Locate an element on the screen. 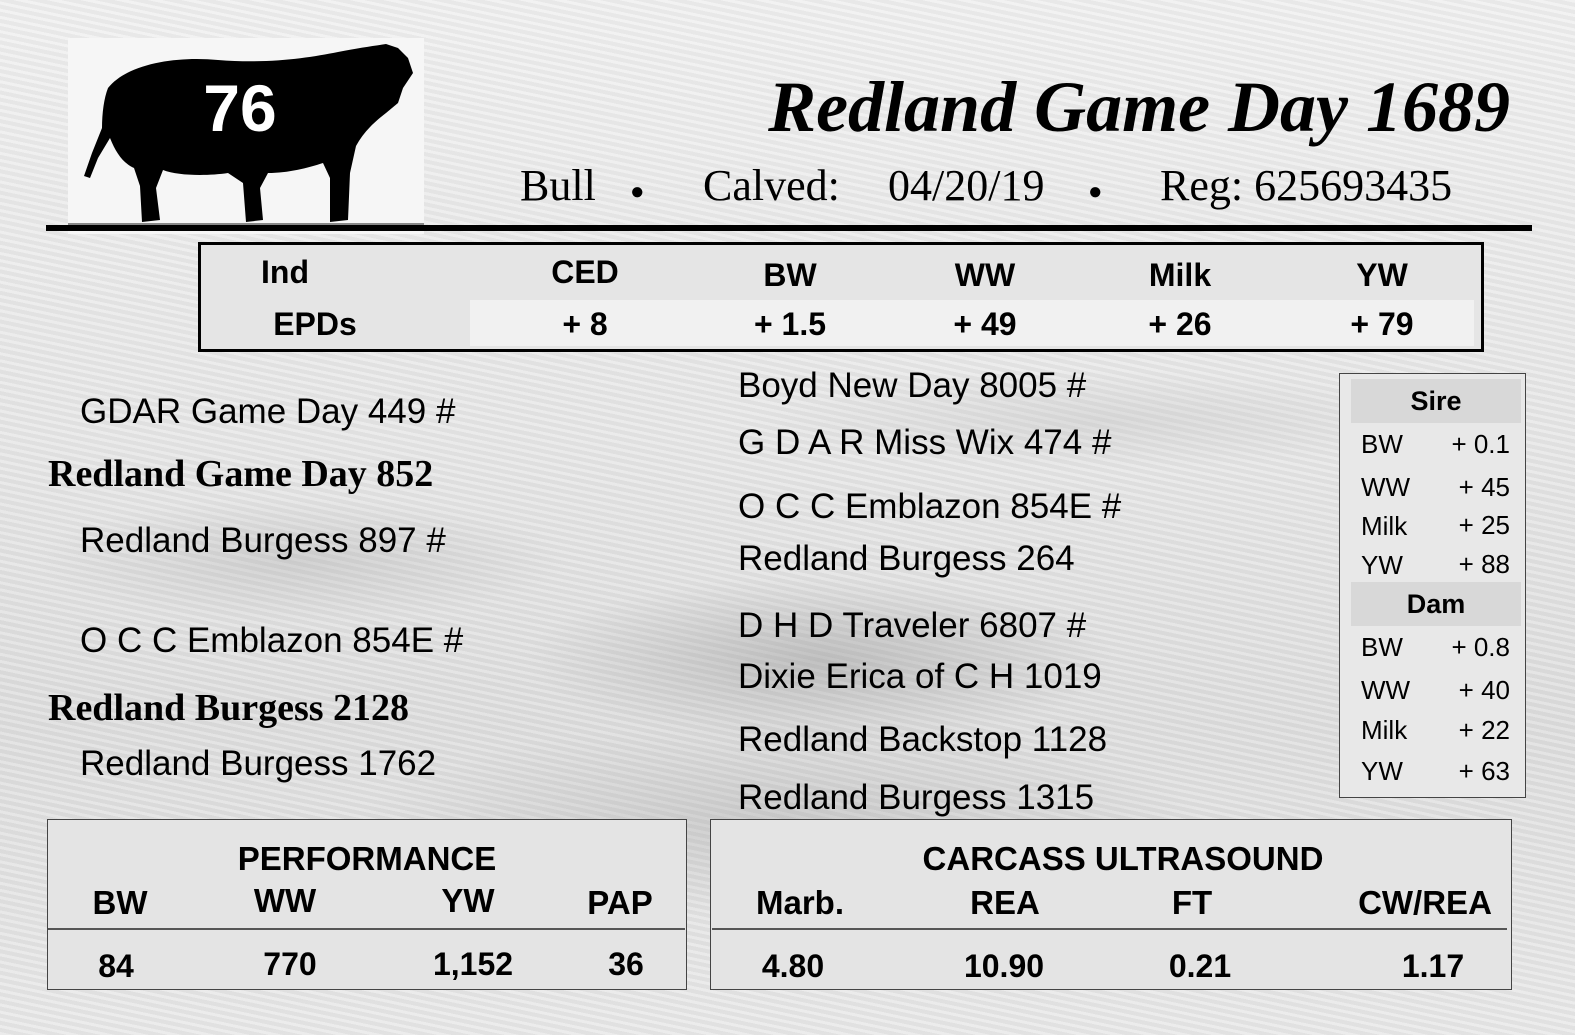  performance-header-bw: BW is located at coordinates (120, 902).